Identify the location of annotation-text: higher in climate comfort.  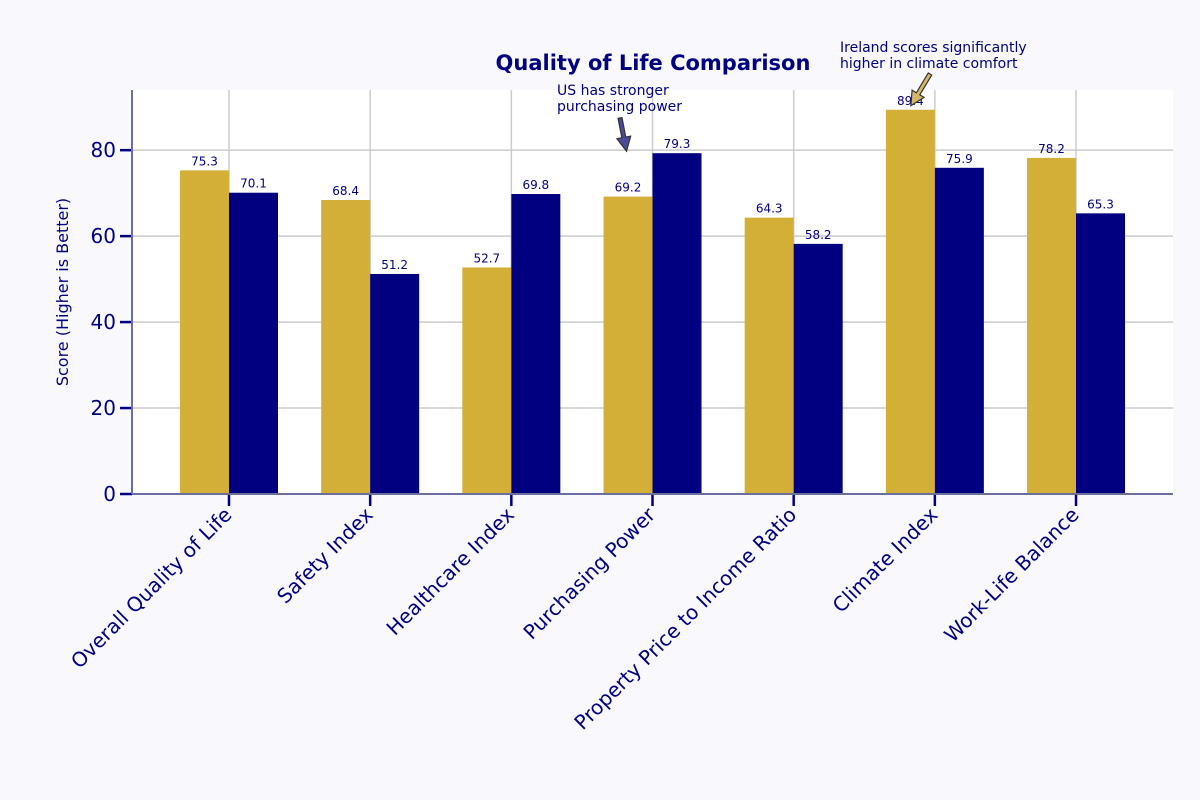
(929, 64).